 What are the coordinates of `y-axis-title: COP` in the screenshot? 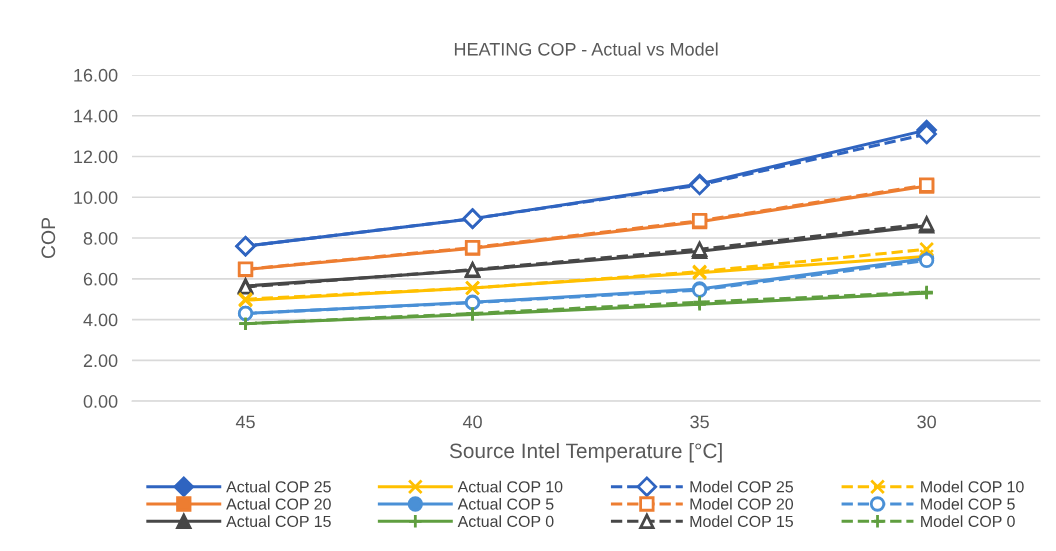 It's located at (48, 238).